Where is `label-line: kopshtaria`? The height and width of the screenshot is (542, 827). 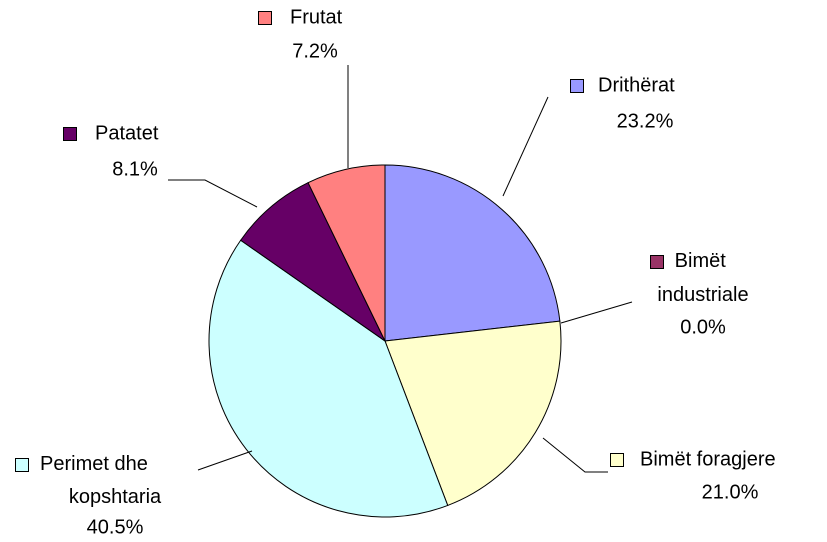 label-line: kopshtaria is located at coordinates (115, 497).